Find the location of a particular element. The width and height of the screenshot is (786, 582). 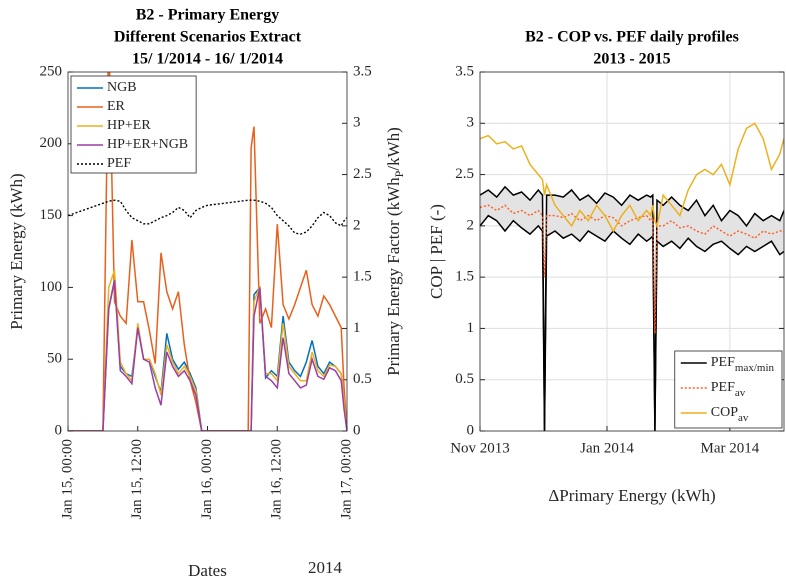

legend-name: HP+ER+NGB is located at coordinates (147, 144).